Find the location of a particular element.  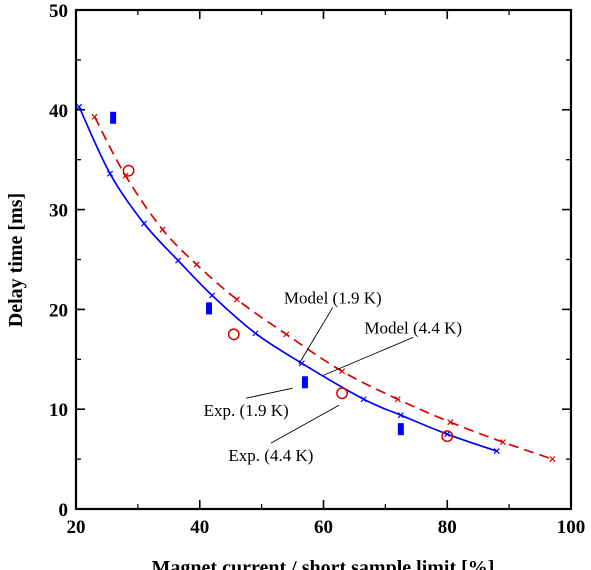

x-tick-label: 20 is located at coordinates (76, 527).